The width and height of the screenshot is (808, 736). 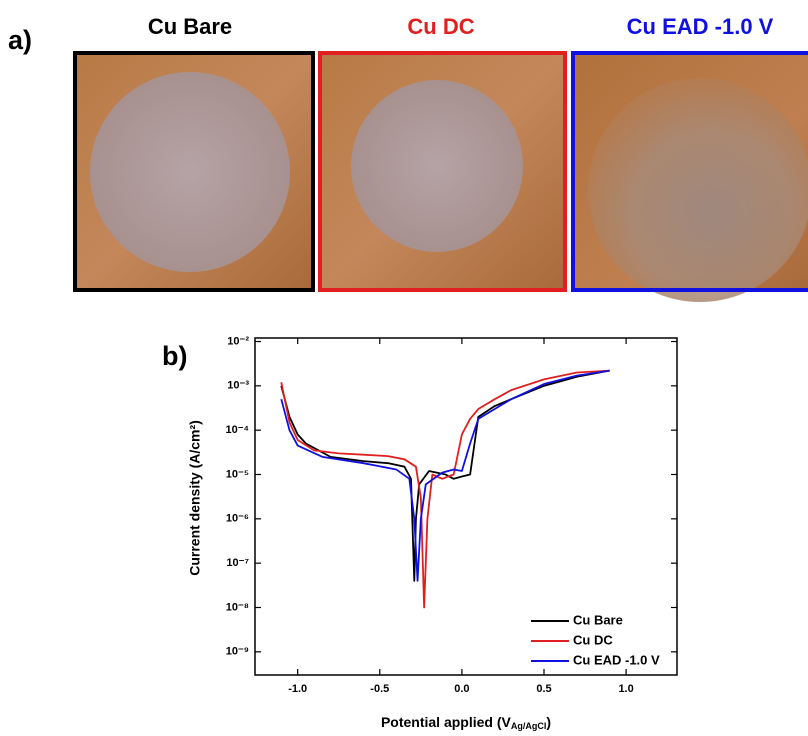 What do you see at coordinates (548, 722) in the screenshot?
I see `x-axis-title-end: )` at bounding box center [548, 722].